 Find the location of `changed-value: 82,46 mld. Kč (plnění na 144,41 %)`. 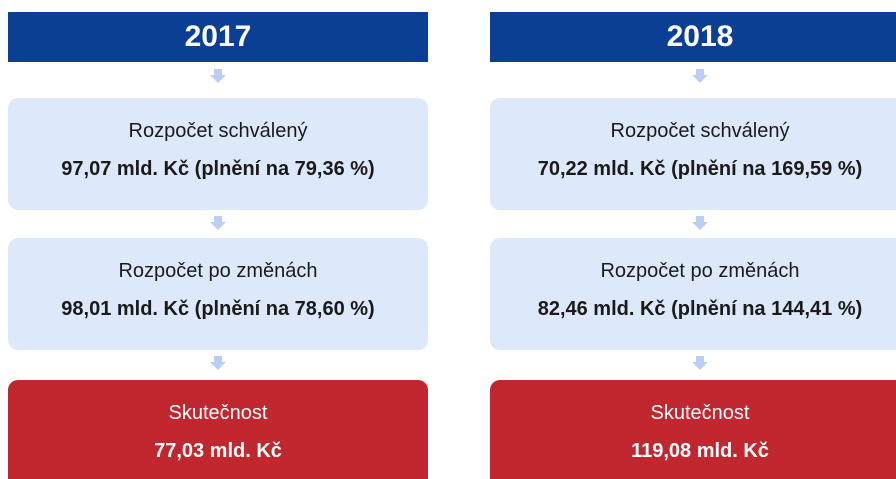

changed-value: 82,46 mld. Kč (plnění na 144,41 %) is located at coordinates (700, 309).